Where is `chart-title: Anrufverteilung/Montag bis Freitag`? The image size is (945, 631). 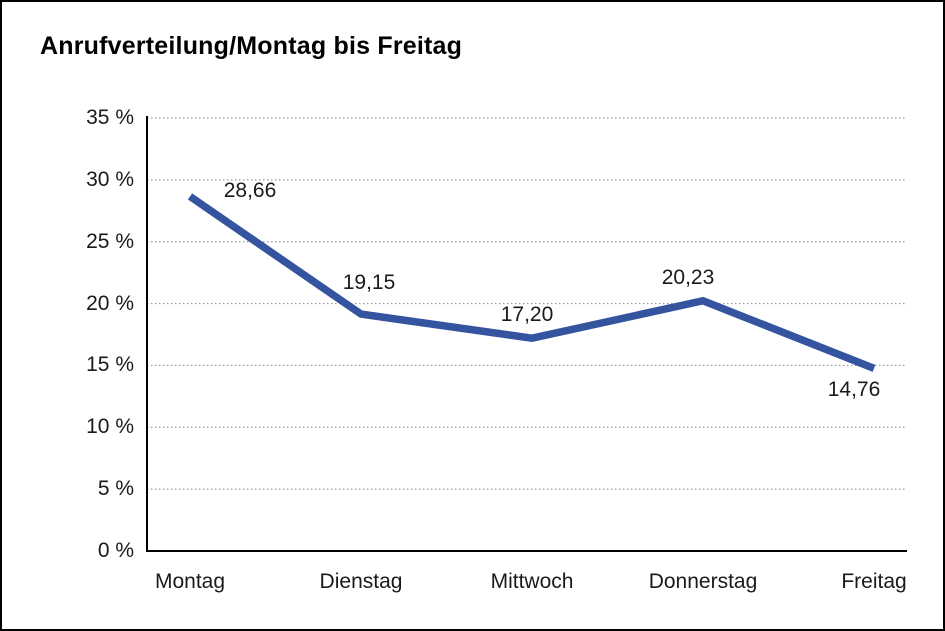
chart-title: Anrufverteilung/Montag bis Freitag is located at coordinates (251, 46).